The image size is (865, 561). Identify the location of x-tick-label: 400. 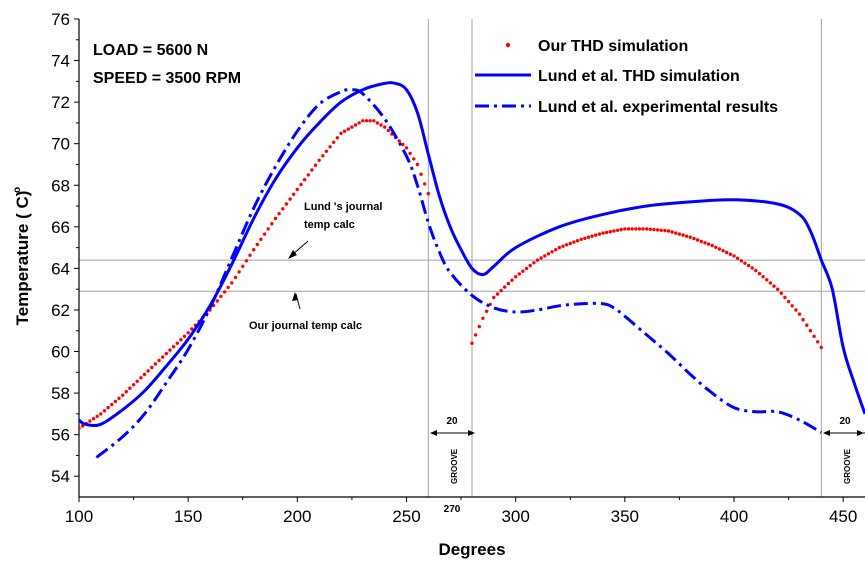
(734, 516).